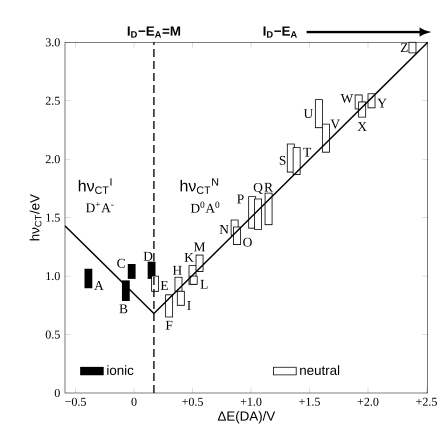 This screenshot has width=441, height=436. What do you see at coordinates (362, 126) in the screenshot?
I see `data-label: X` at bounding box center [362, 126].